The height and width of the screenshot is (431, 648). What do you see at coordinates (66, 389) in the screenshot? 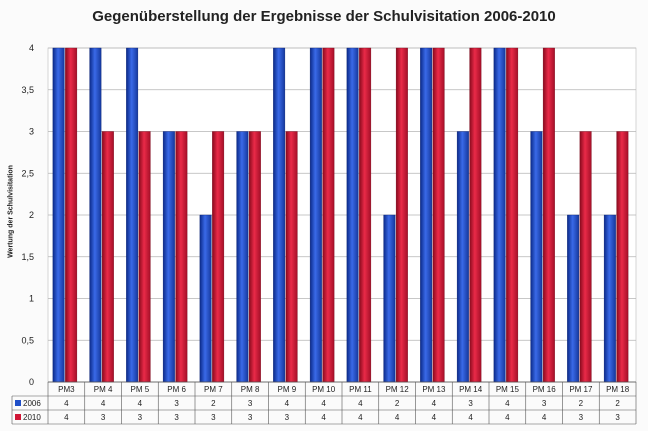
I see `x-tick-label: PM3` at bounding box center [66, 389].